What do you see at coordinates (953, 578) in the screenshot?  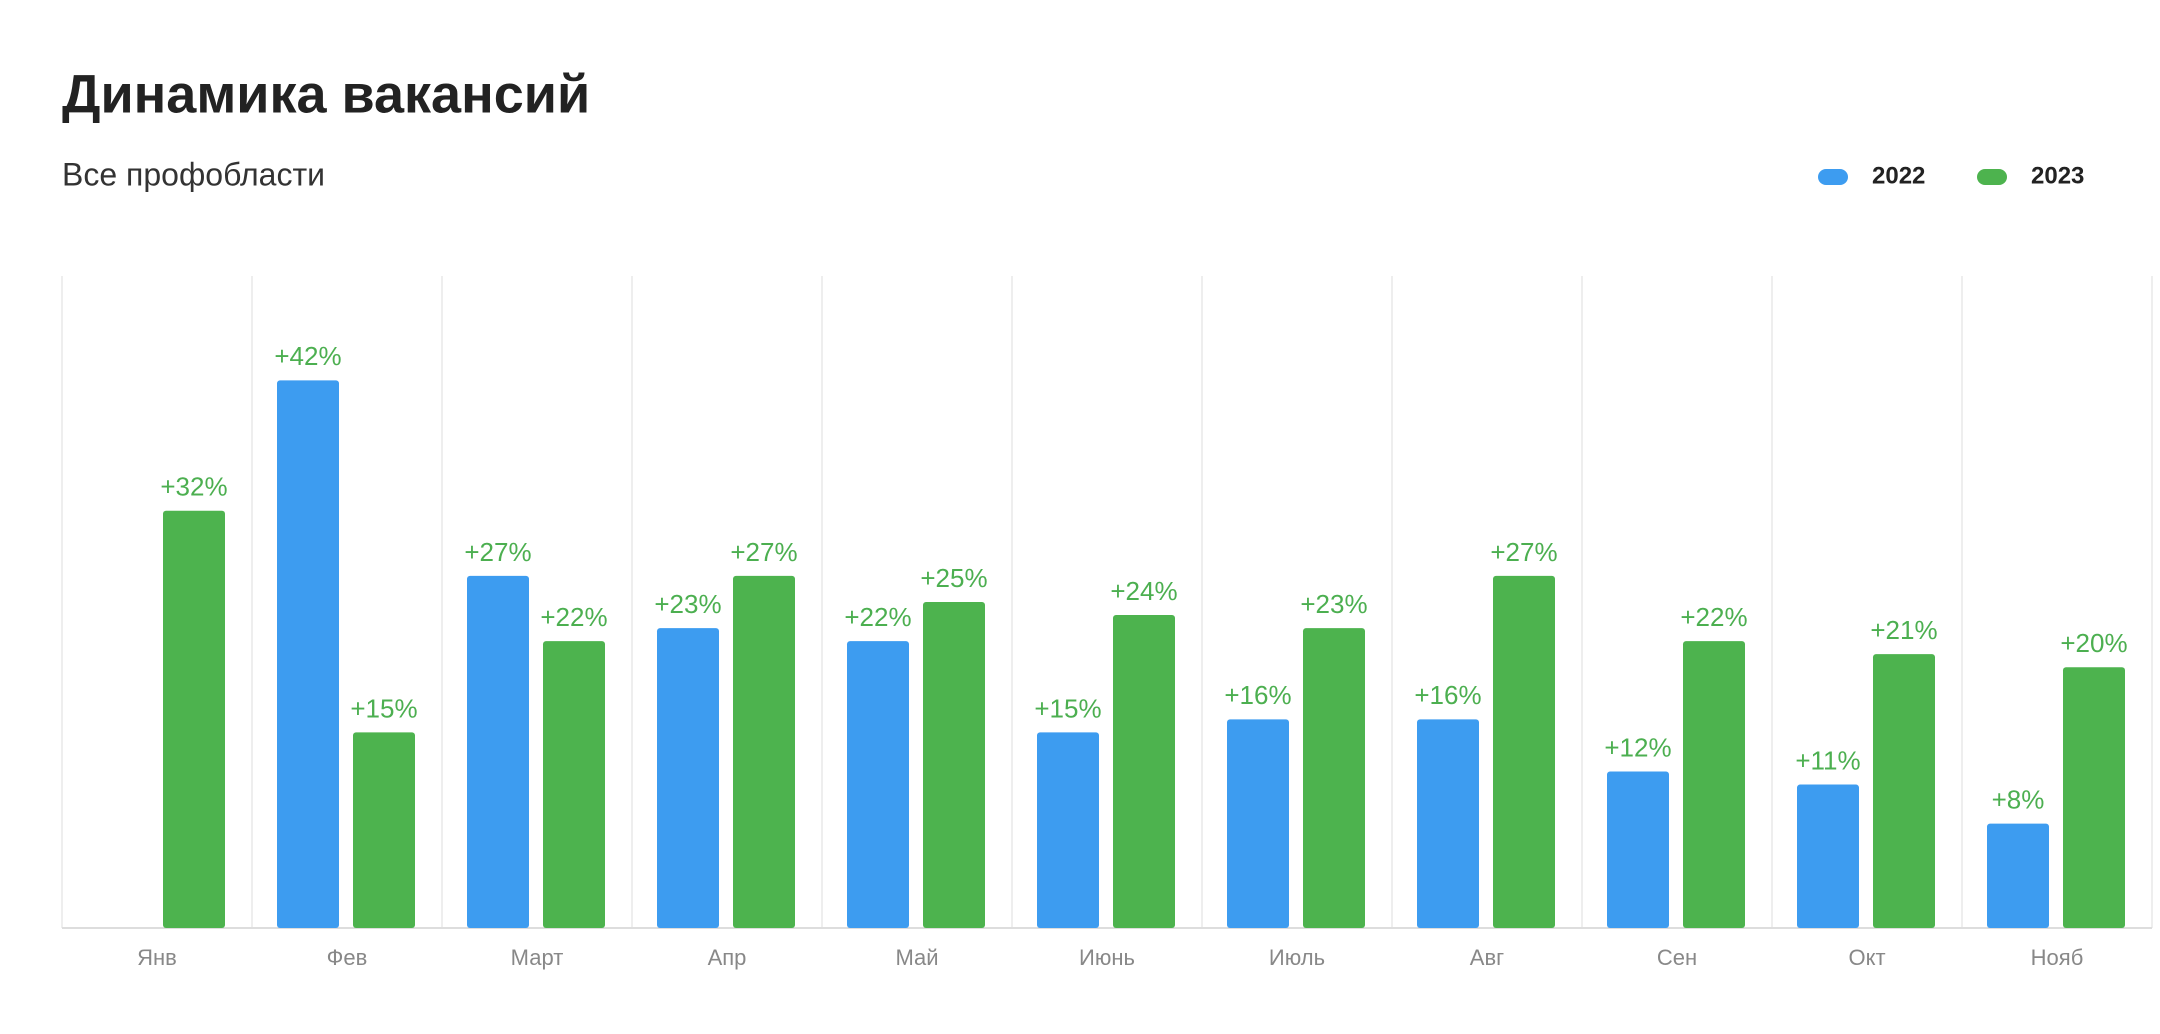 I see `value-label: +25%` at bounding box center [953, 578].